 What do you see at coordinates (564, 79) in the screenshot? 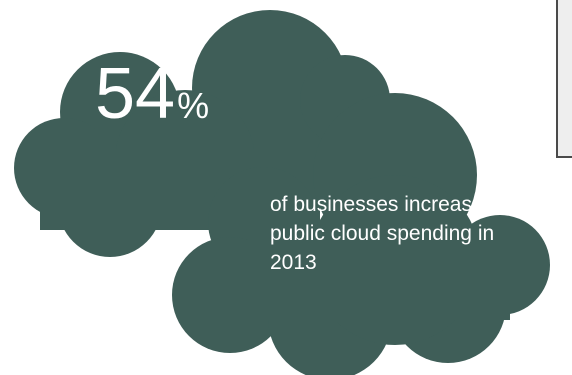
I see `side-panel-edge` at bounding box center [564, 79].